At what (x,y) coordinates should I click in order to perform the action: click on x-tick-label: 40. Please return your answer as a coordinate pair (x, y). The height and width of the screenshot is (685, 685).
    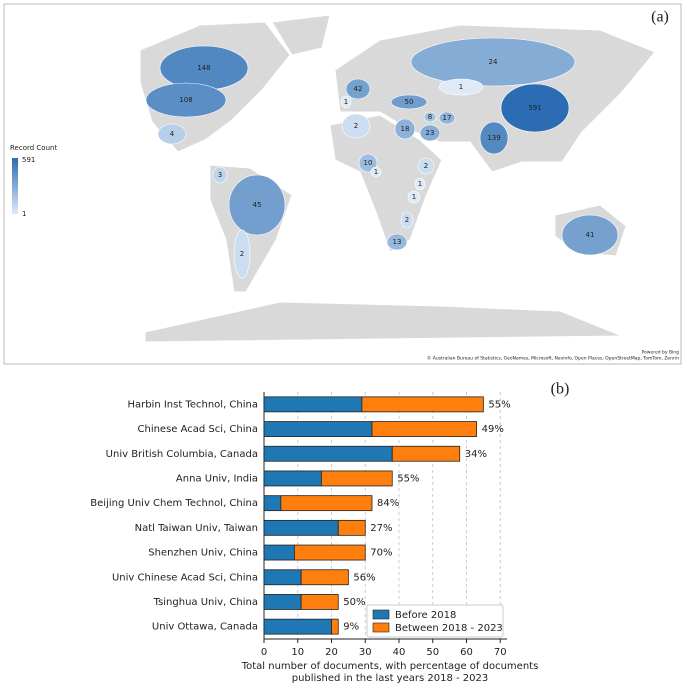
    Looking at the image, I should click on (399, 652).